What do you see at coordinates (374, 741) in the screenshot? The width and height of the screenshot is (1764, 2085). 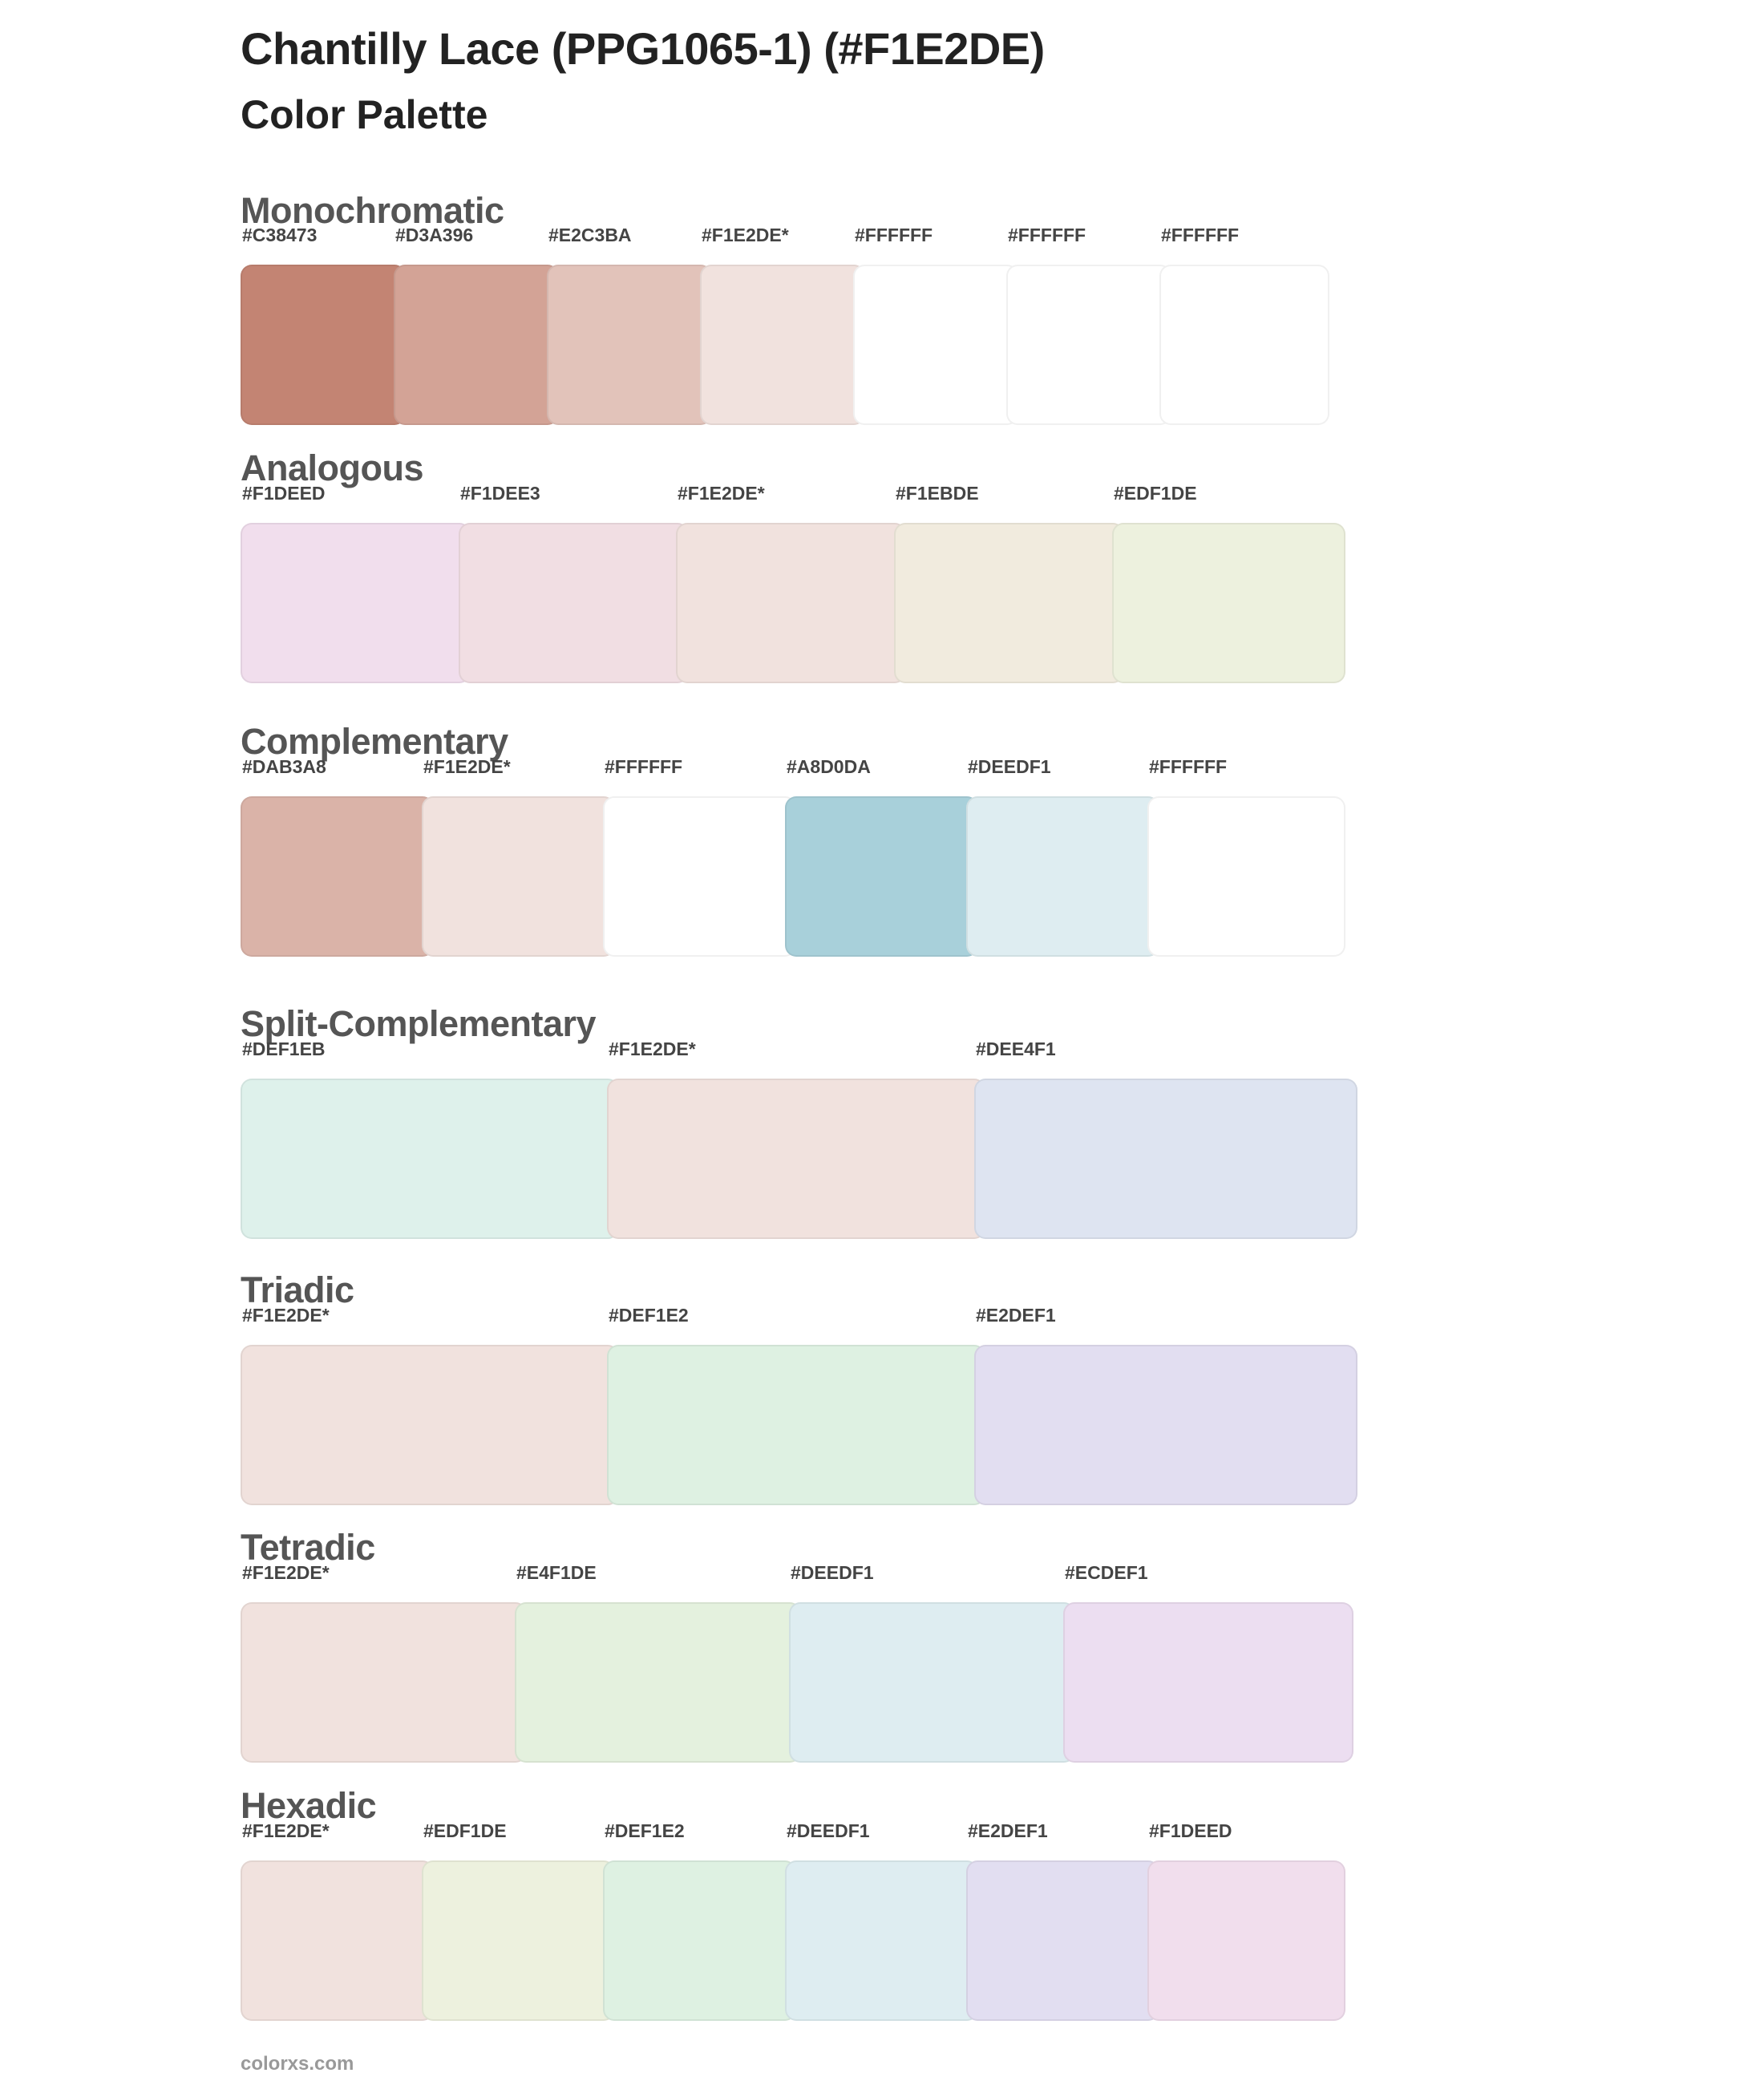 I see `section-heading: Complementary` at bounding box center [374, 741].